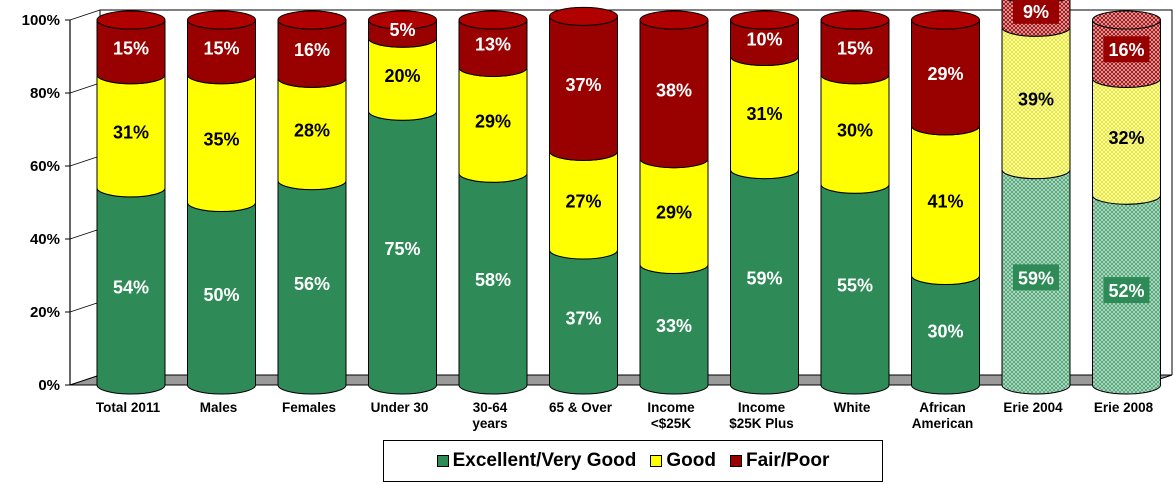 The width and height of the screenshot is (1175, 484). I want to click on data-label: 50%, so click(221, 295).